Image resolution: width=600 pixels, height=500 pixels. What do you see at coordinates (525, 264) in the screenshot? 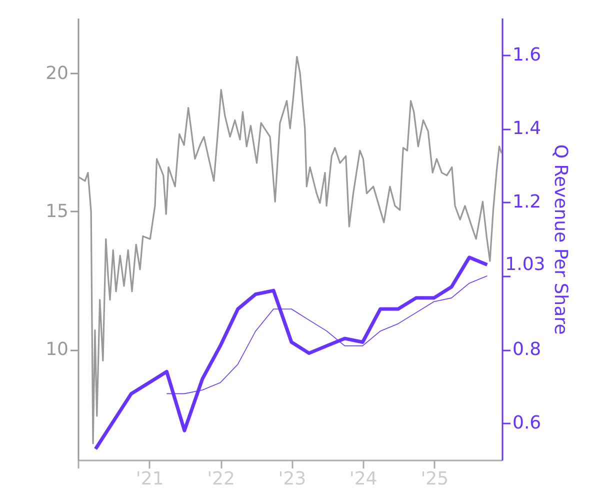
I see `data-label: 1.03` at bounding box center [525, 264].